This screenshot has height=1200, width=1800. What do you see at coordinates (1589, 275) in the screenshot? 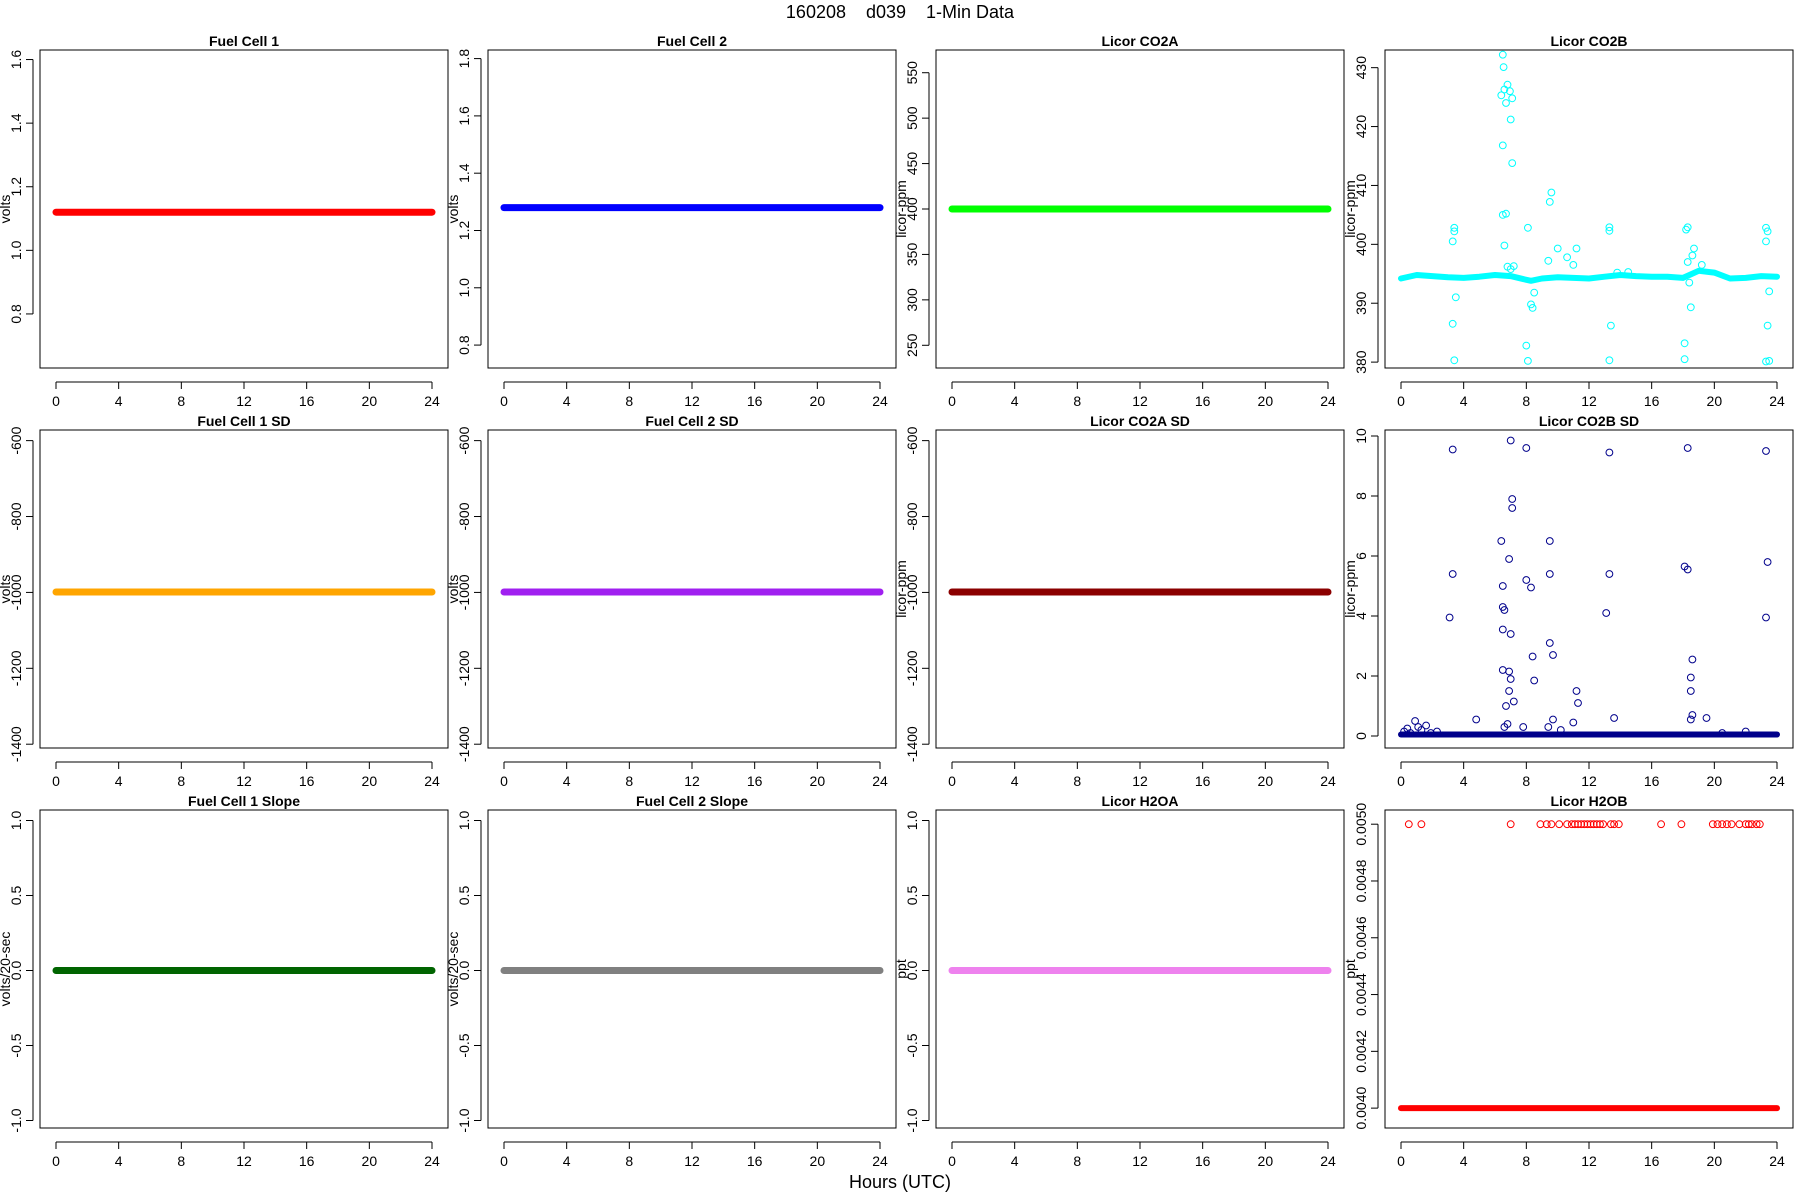
I see `data-baseline` at bounding box center [1589, 275].